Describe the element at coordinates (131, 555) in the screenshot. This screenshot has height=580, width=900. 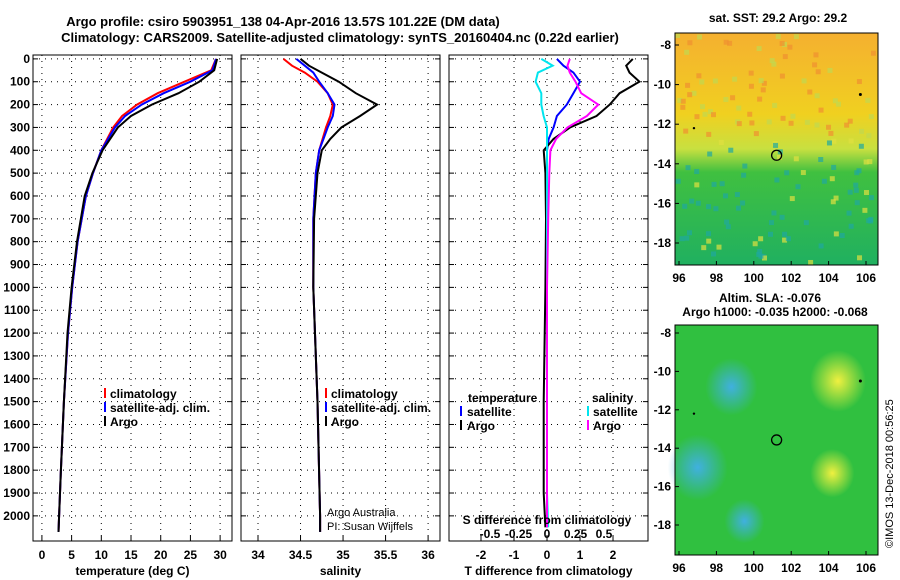
I see `x-tick-label: 15` at that location.